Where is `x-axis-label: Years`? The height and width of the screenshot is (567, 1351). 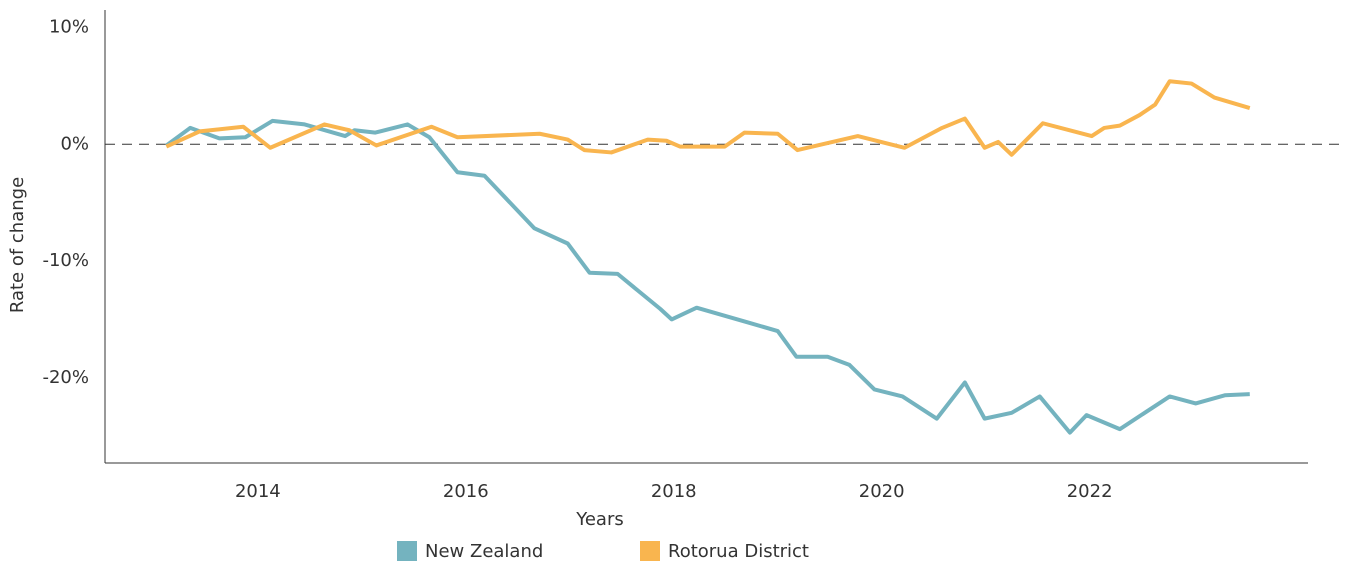
x-axis-label: Years is located at coordinates (599, 519).